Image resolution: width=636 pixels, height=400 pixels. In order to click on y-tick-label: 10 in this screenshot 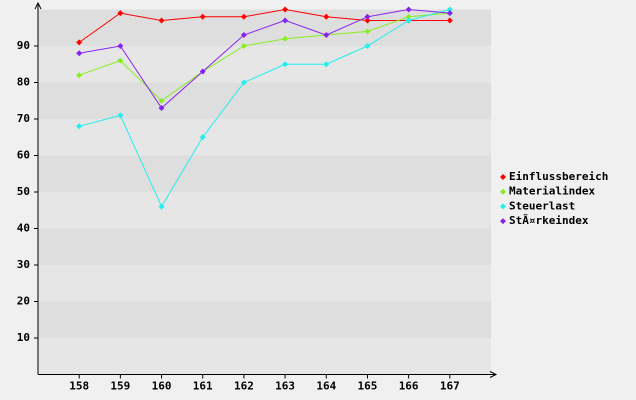, I will do `click(23, 337)`.